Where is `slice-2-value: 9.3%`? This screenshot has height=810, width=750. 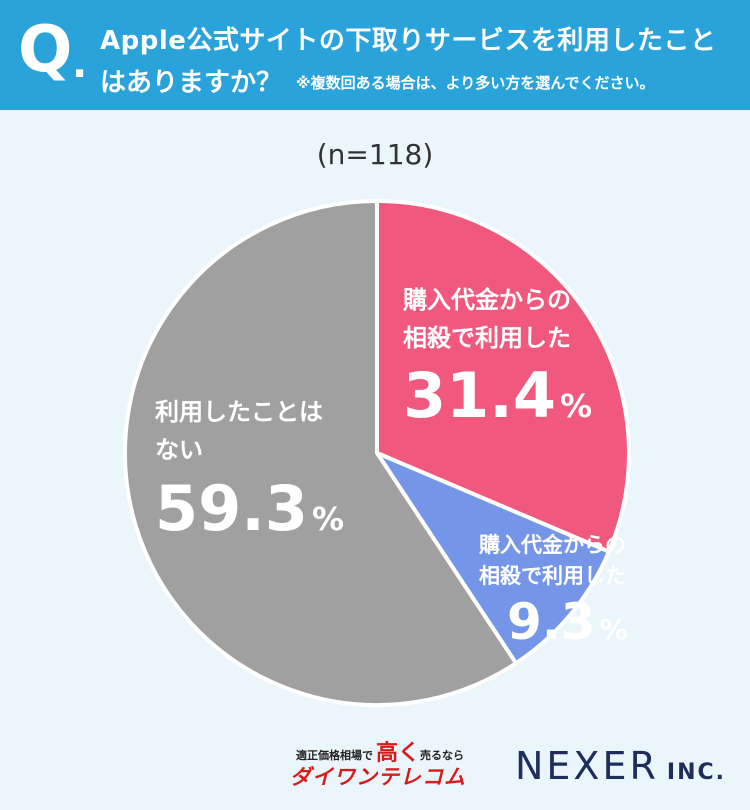 slice-2-value: 9.3% is located at coordinates (567, 622).